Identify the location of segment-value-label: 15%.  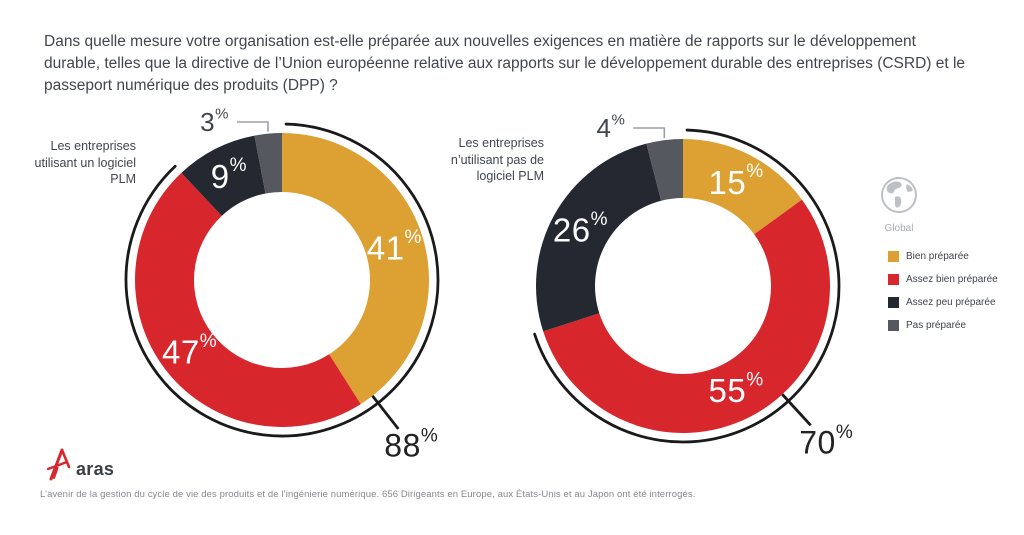
(736, 181).